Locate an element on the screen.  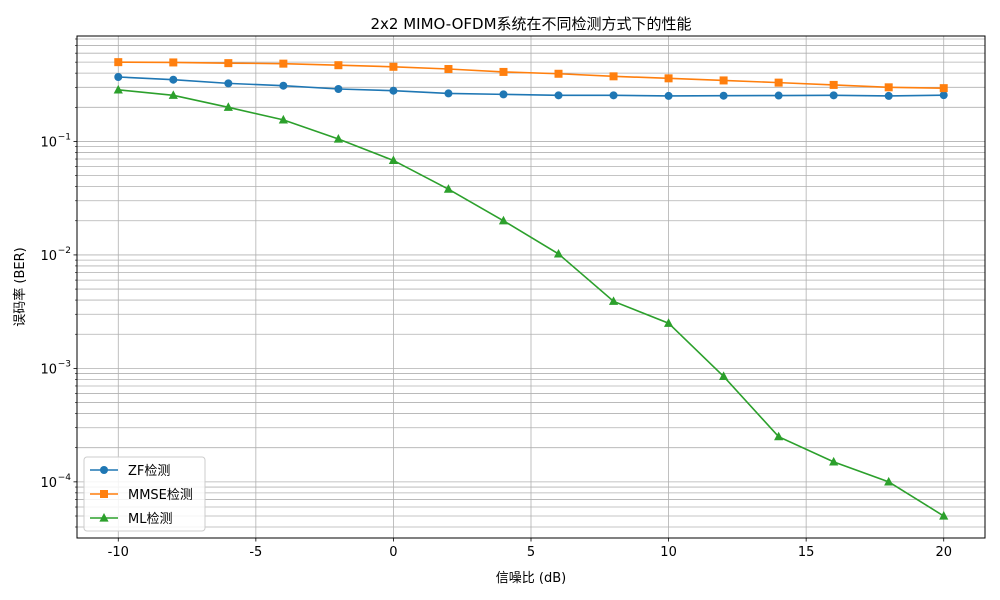
x-tick-label: -10 is located at coordinates (118, 552).